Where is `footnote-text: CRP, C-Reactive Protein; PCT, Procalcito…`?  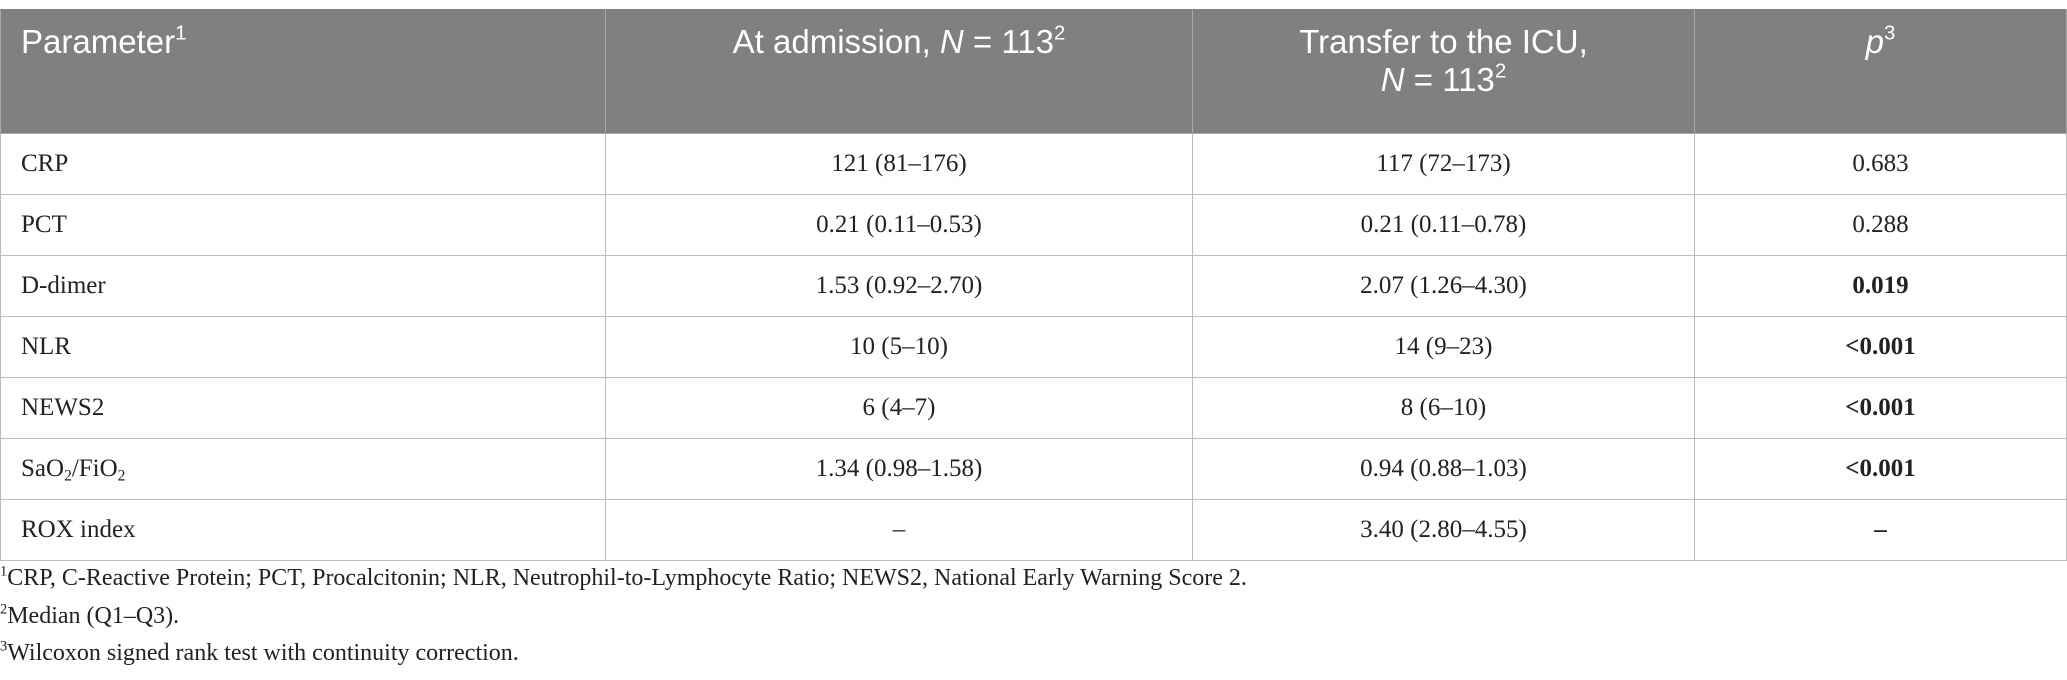 footnote-text: CRP, C-Reactive Protein; PCT, Procalcito… is located at coordinates (627, 578).